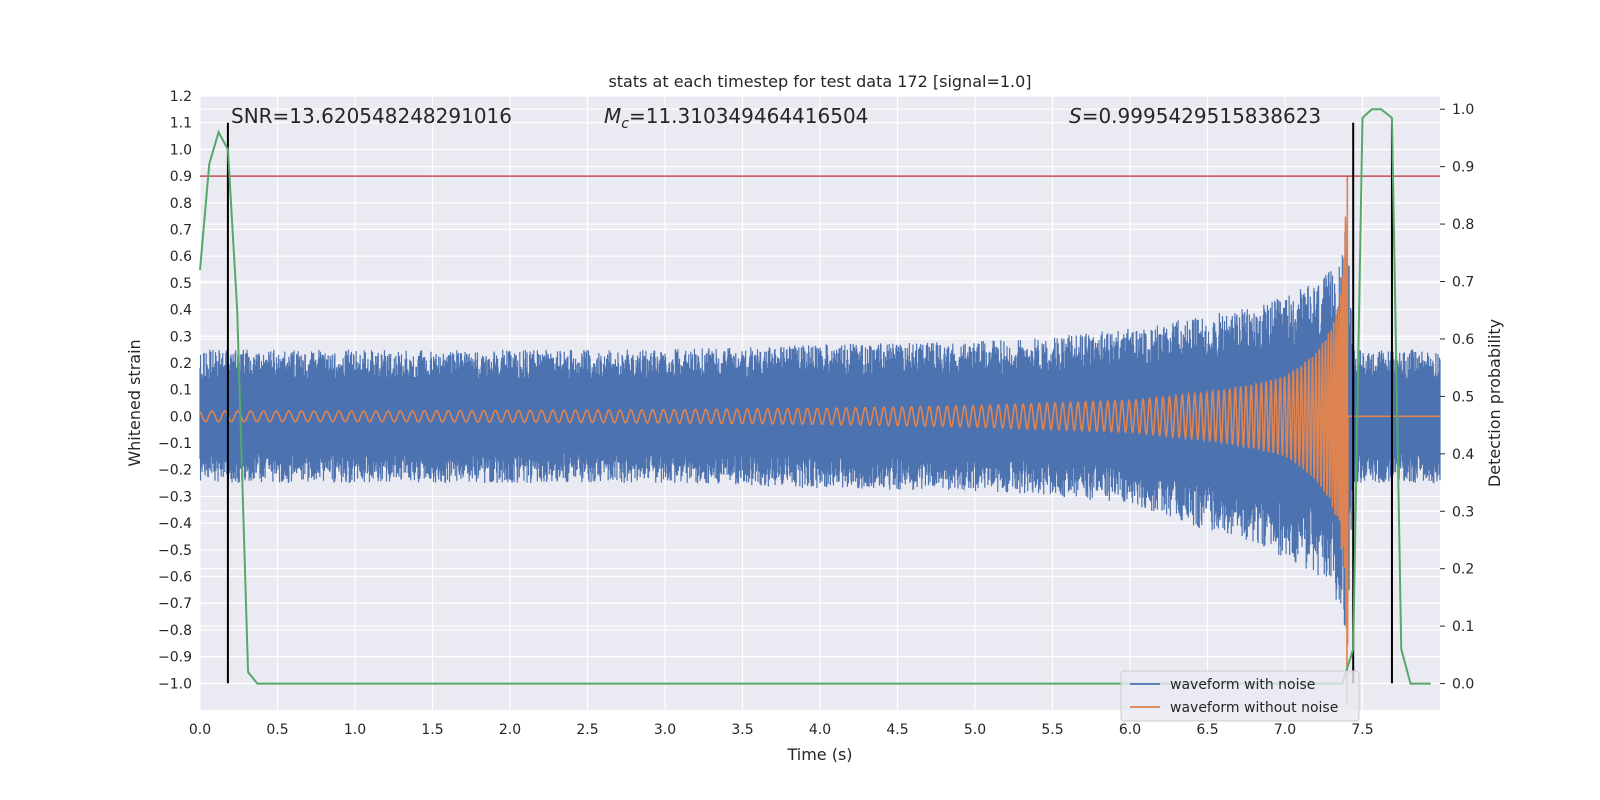 This screenshot has height=800, width=1600. Describe the element at coordinates (175, 658) in the screenshot. I see `y-tick-label: −0.9` at that location.